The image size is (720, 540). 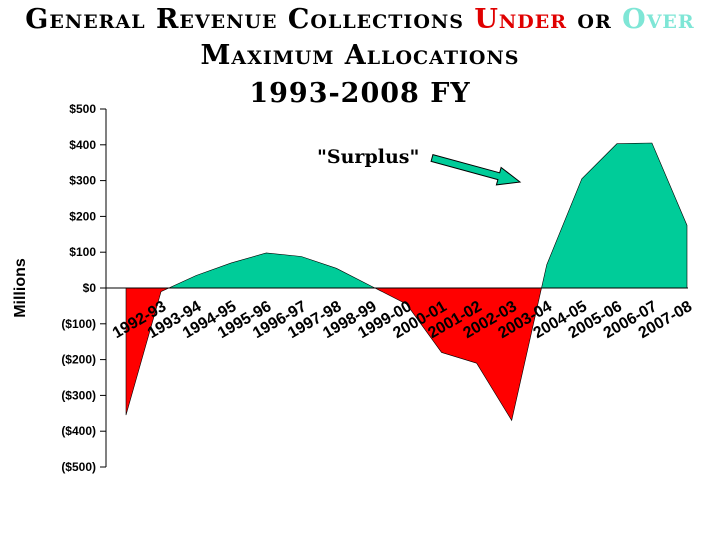 What do you see at coordinates (250, 19) in the screenshot?
I see `title-prefix: General Revenue Collections` at bounding box center [250, 19].